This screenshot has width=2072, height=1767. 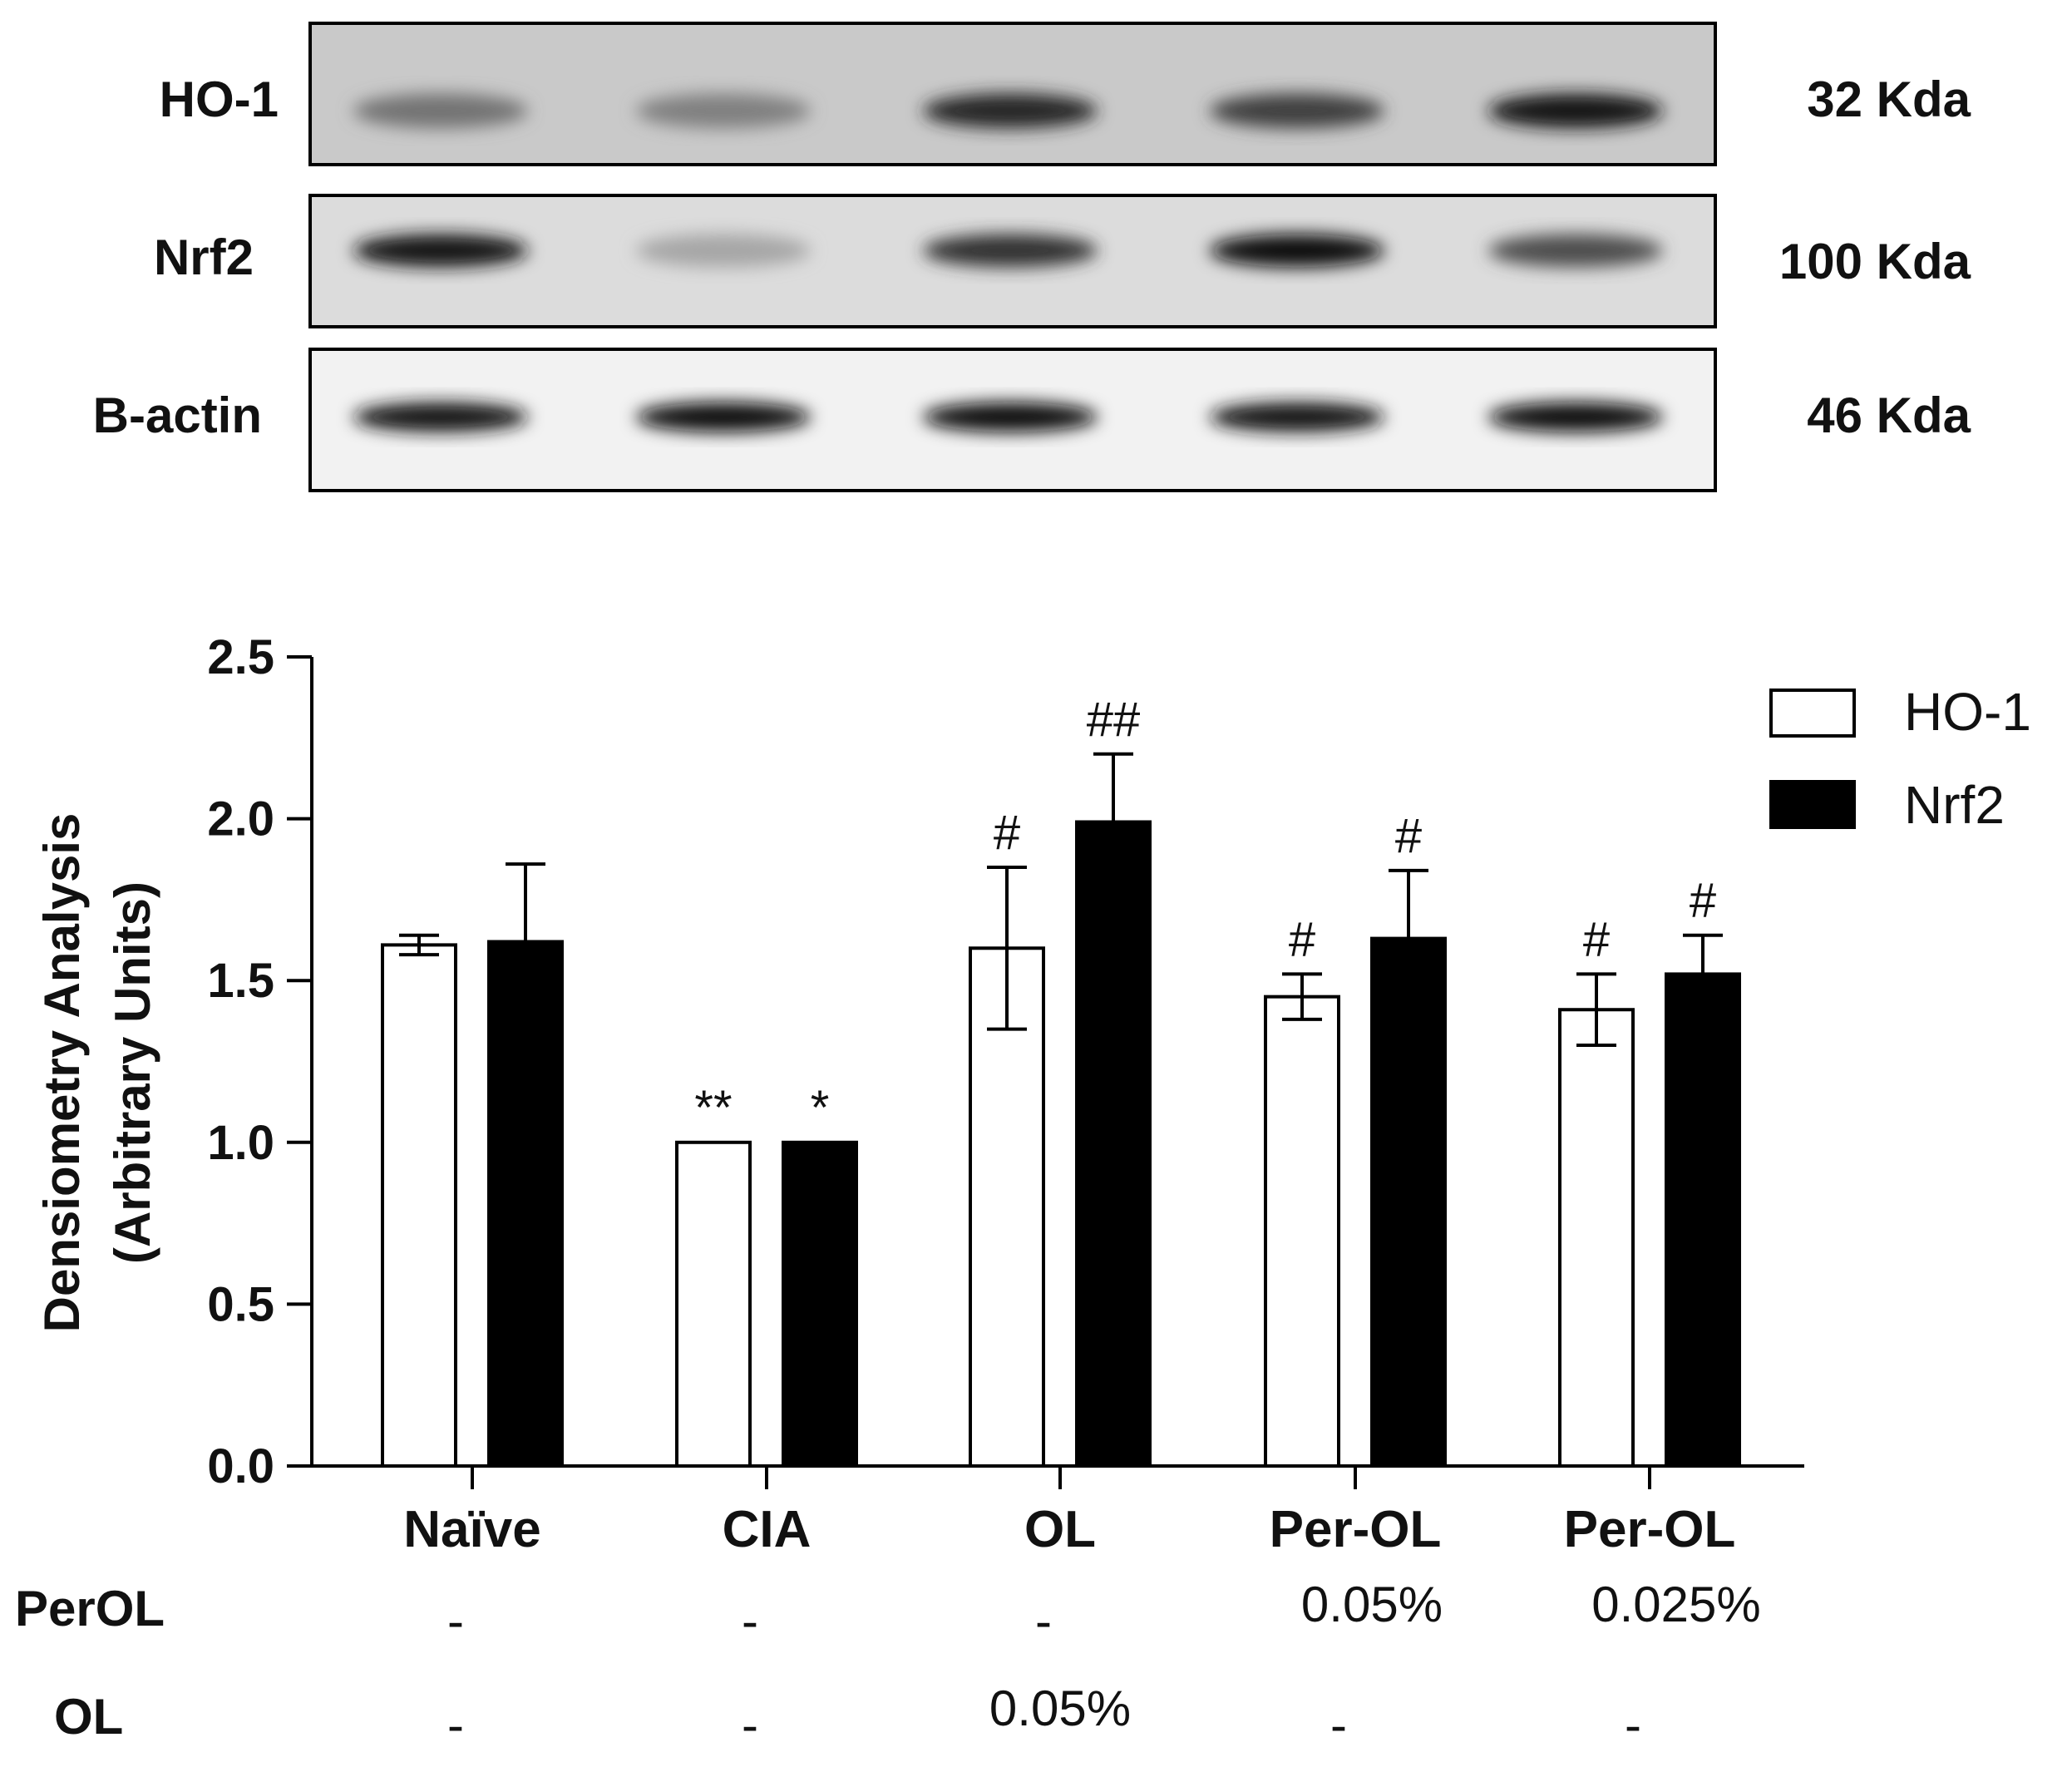 What do you see at coordinates (767, 1529) in the screenshot?
I see `x-tick-label: CIA` at bounding box center [767, 1529].